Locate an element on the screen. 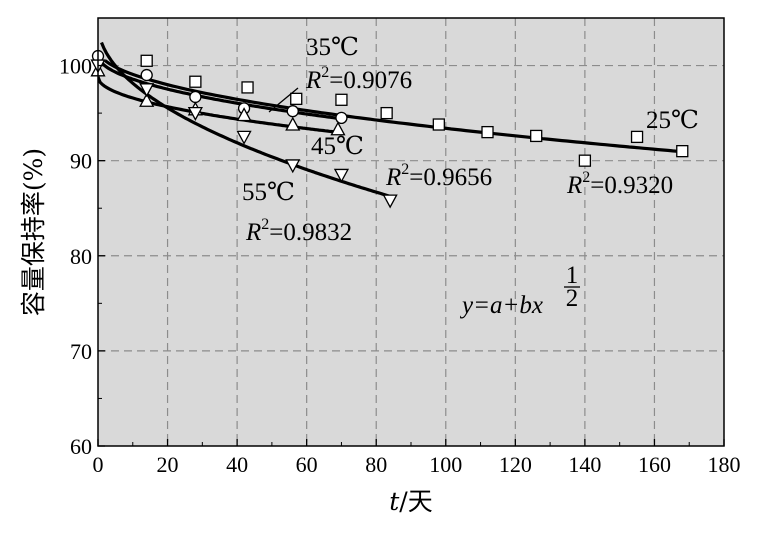  r2-25C: R2=0.9320 is located at coordinates (619, 184).